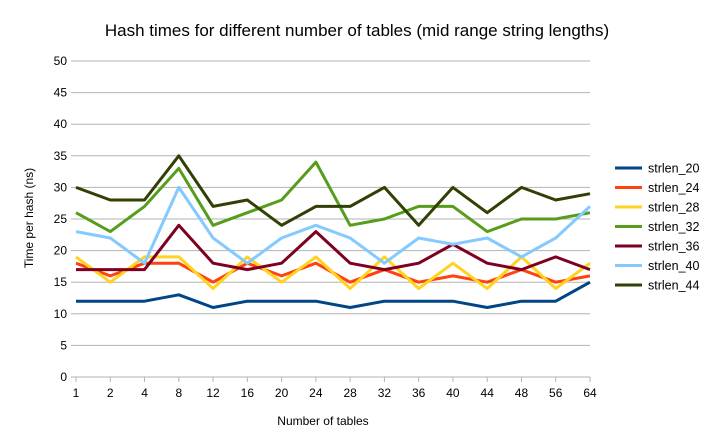 The image size is (714, 447). I want to click on y-tick-label: 45, so click(61, 93).